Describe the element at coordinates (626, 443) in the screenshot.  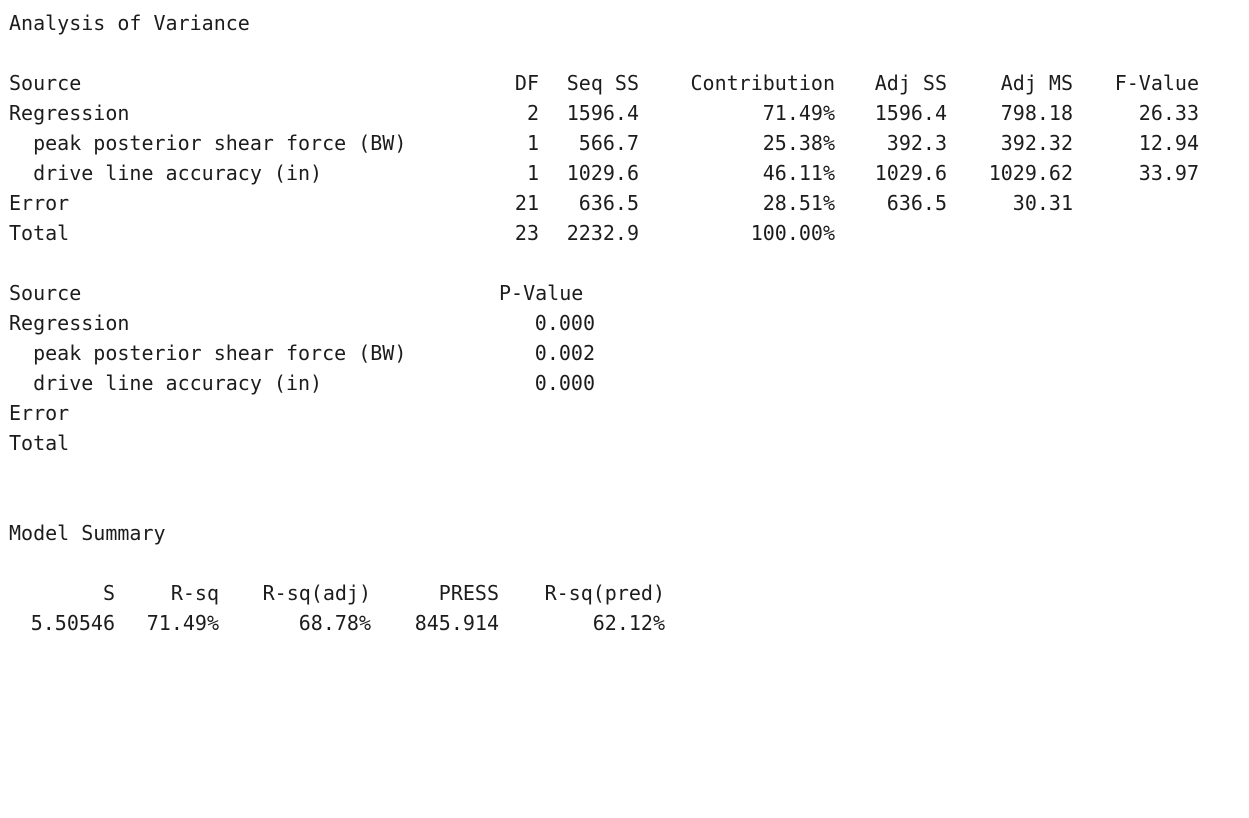
I see `table-row: Total` at that location.